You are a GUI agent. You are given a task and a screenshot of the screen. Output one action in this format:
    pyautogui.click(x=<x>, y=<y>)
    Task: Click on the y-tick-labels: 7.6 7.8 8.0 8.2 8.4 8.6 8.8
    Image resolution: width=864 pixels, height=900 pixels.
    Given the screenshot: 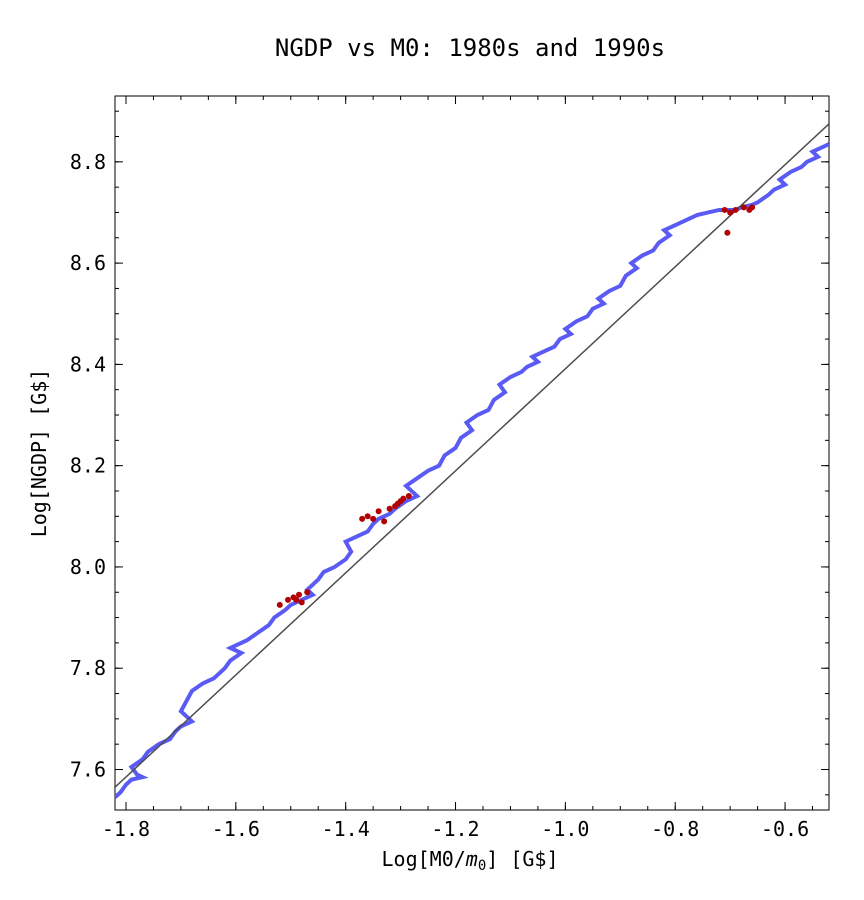 What is the action you would take?
    pyautogui.click(x=88, y=466)
    